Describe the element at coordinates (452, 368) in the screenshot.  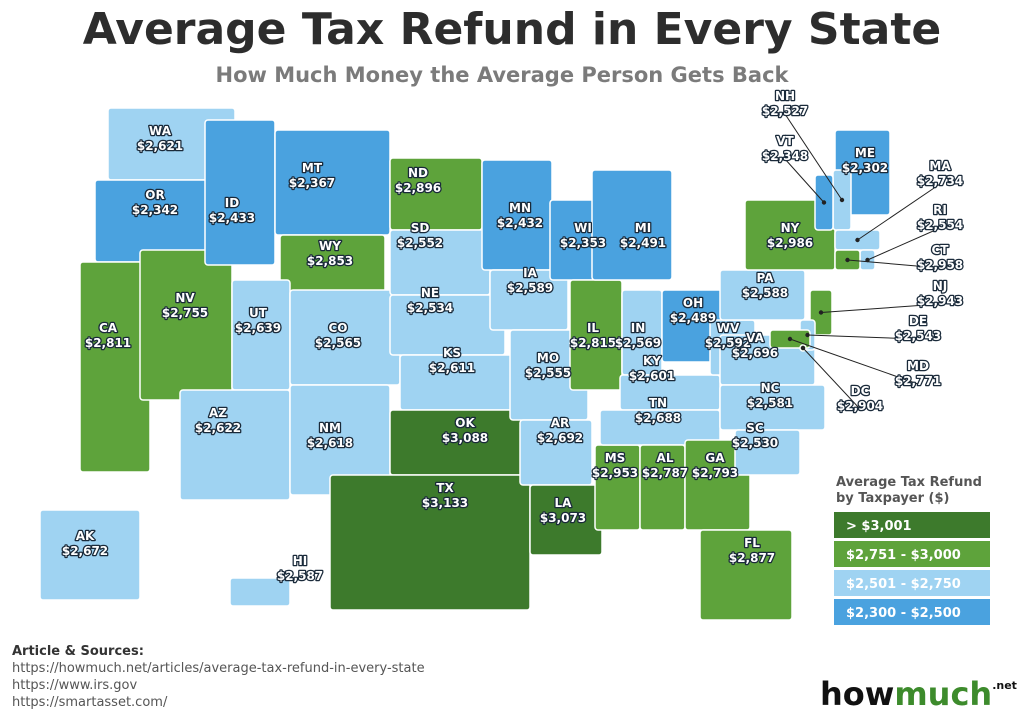
I see `state-value: $2,611` at that location.